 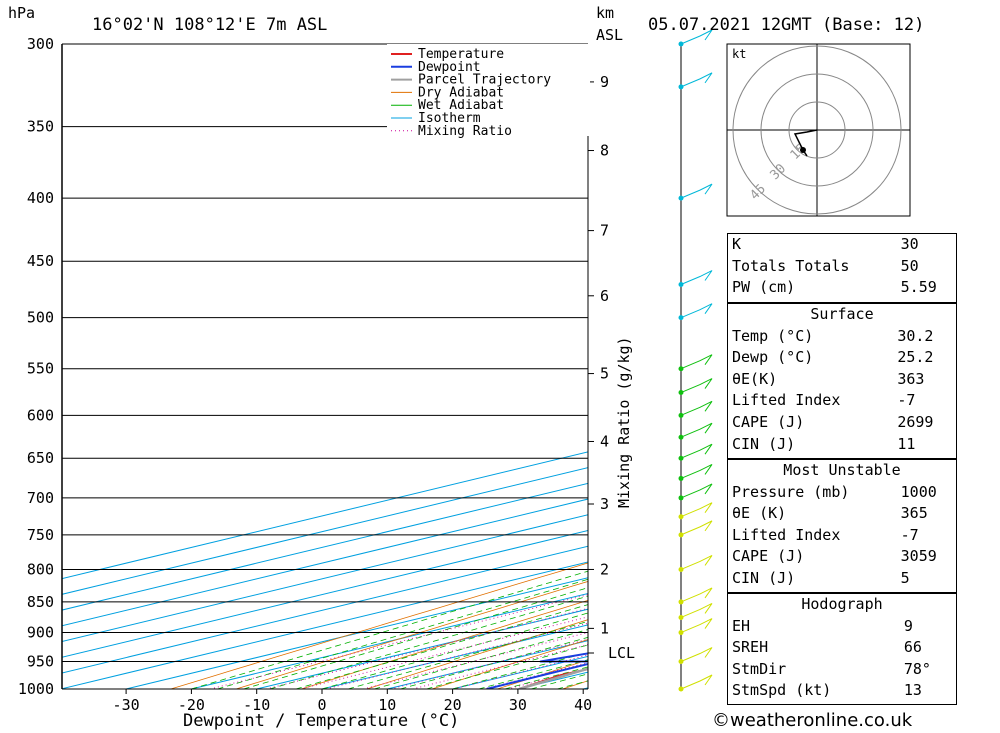 I want to click on pressure-label: 750, so click(x=40, y=535).